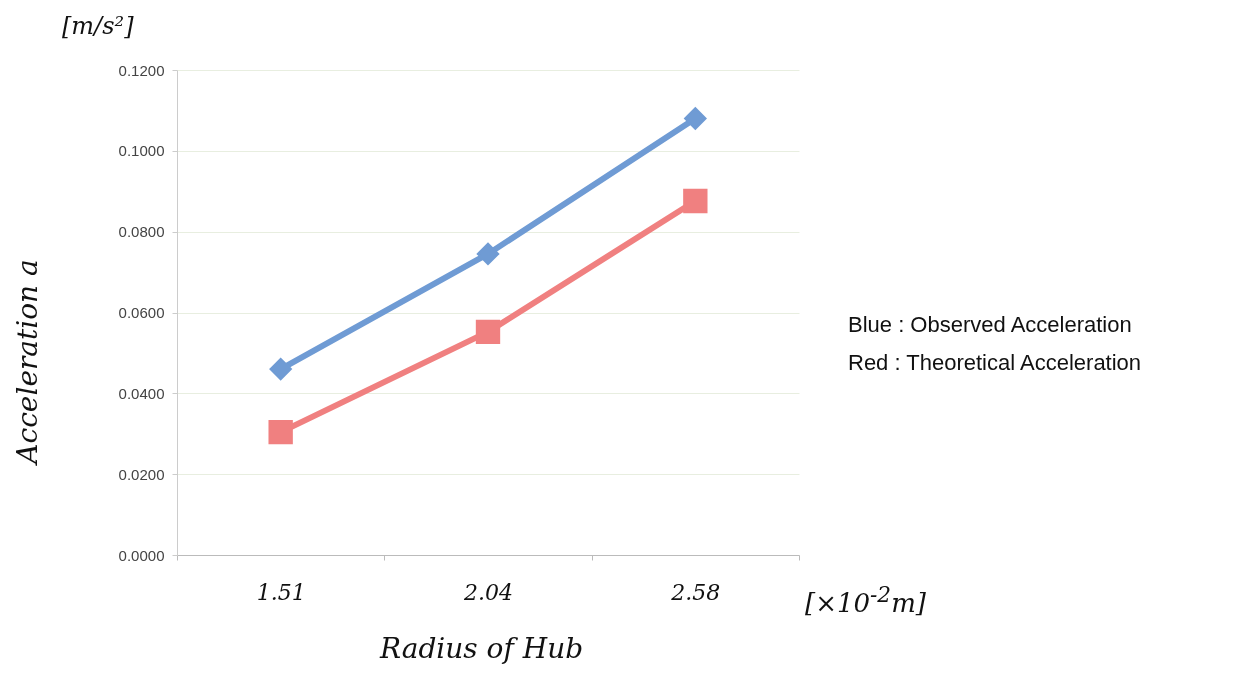 Image resolution: width=1246 pixels, height=698 pixels. What do you see at coordinates (482, 648) in the screenshot?
I see `x-axis-title: Radius of Hub` at bounding box center [482, 648].